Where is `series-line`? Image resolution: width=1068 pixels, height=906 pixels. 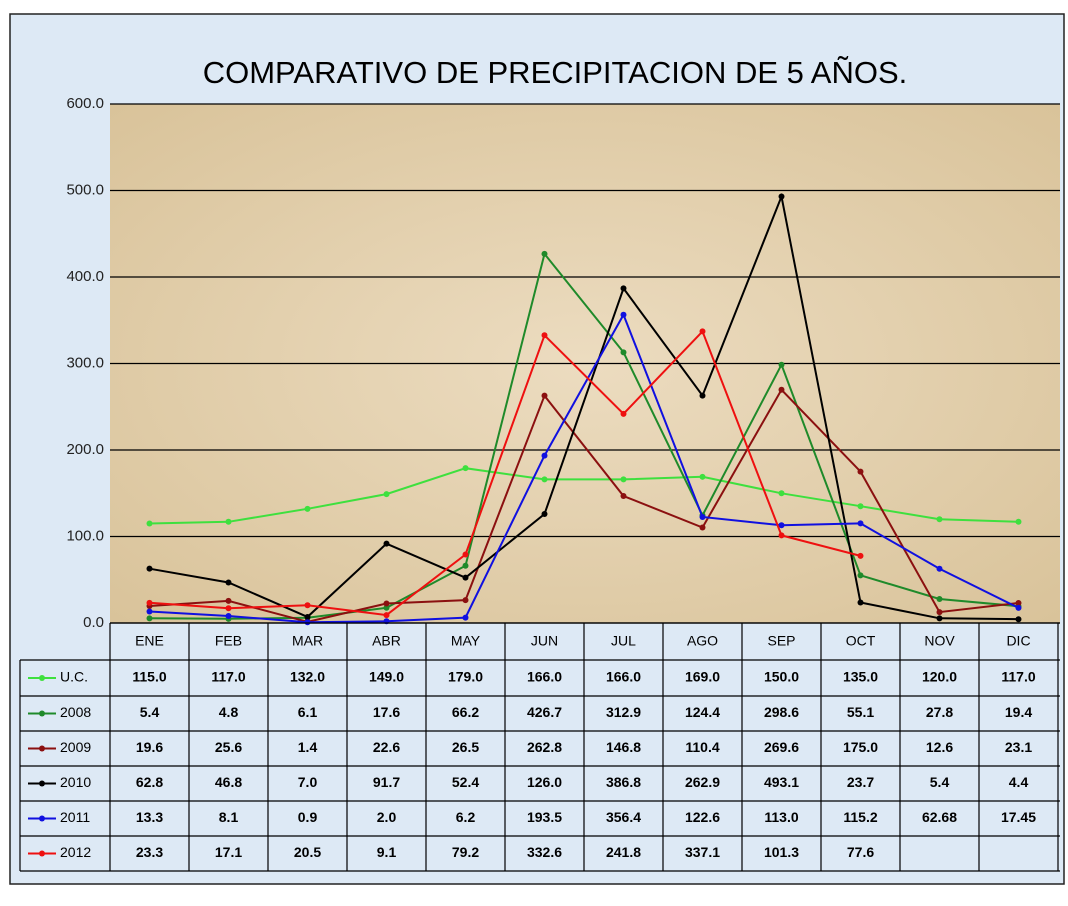
series-line is located at coordinates (584, 496).